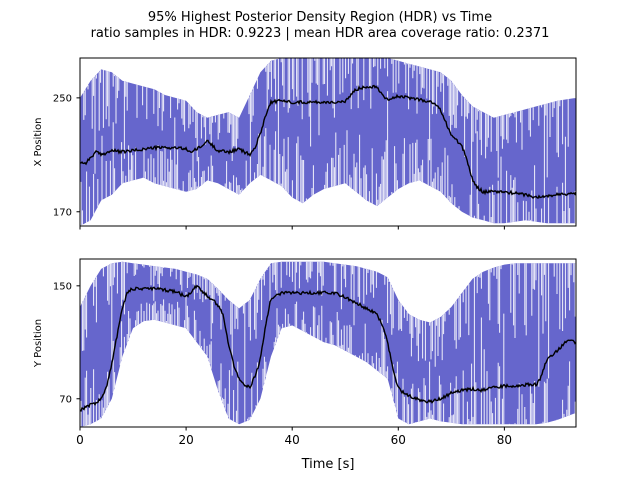 The height and width of the screenshot is (480, 640). Describe the element at coordinates (62, 98) in the screenshot. I see `x-ytick-label: 250` at that location.